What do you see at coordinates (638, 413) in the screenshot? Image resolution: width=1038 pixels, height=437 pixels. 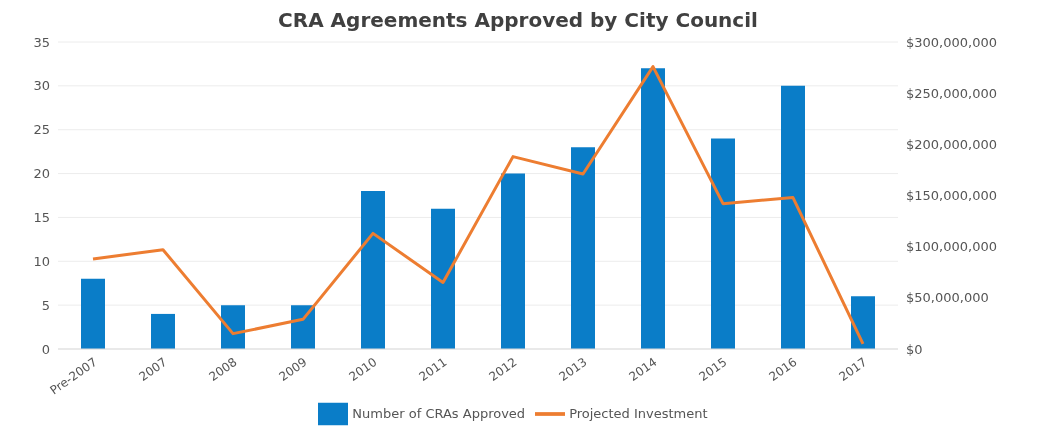 I see `legend-label: Projected Investment` at bounding box center [638, 413].